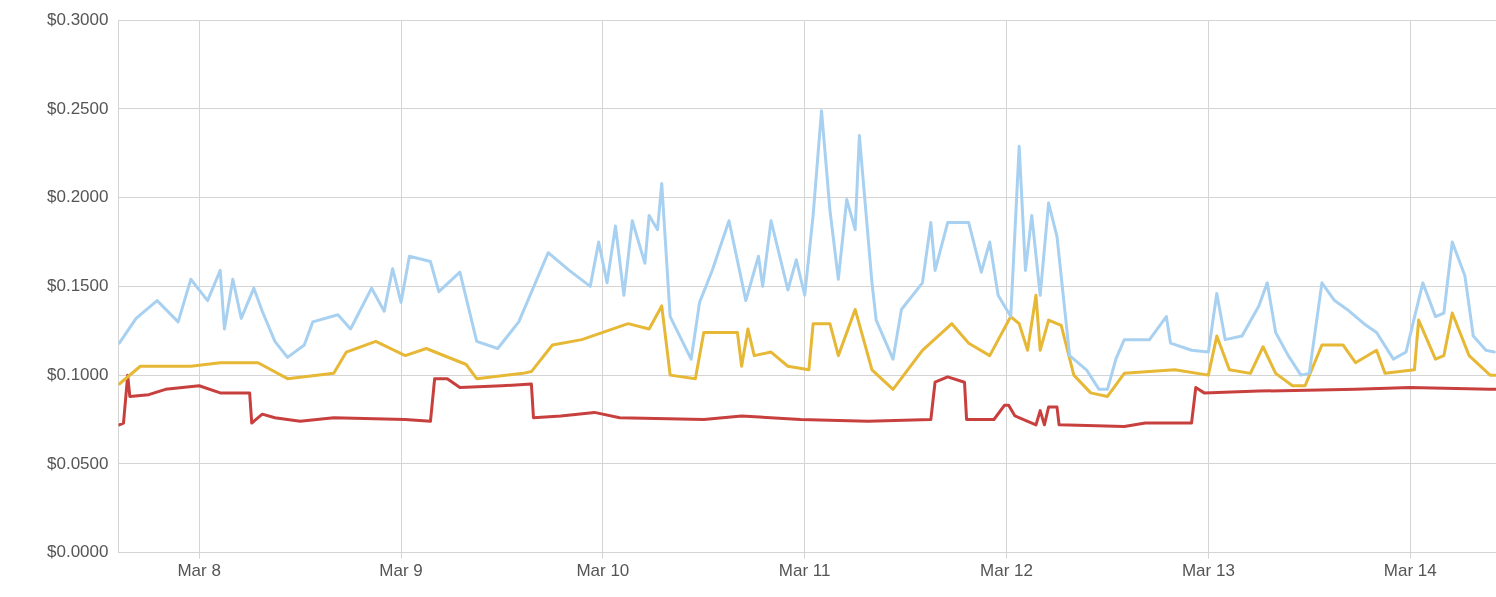 This screenshot has width=1496, height=597. Describe the element at coordinates (78, 197) in the screenshot. I see `y-tick-label: $0.2000` at that location.